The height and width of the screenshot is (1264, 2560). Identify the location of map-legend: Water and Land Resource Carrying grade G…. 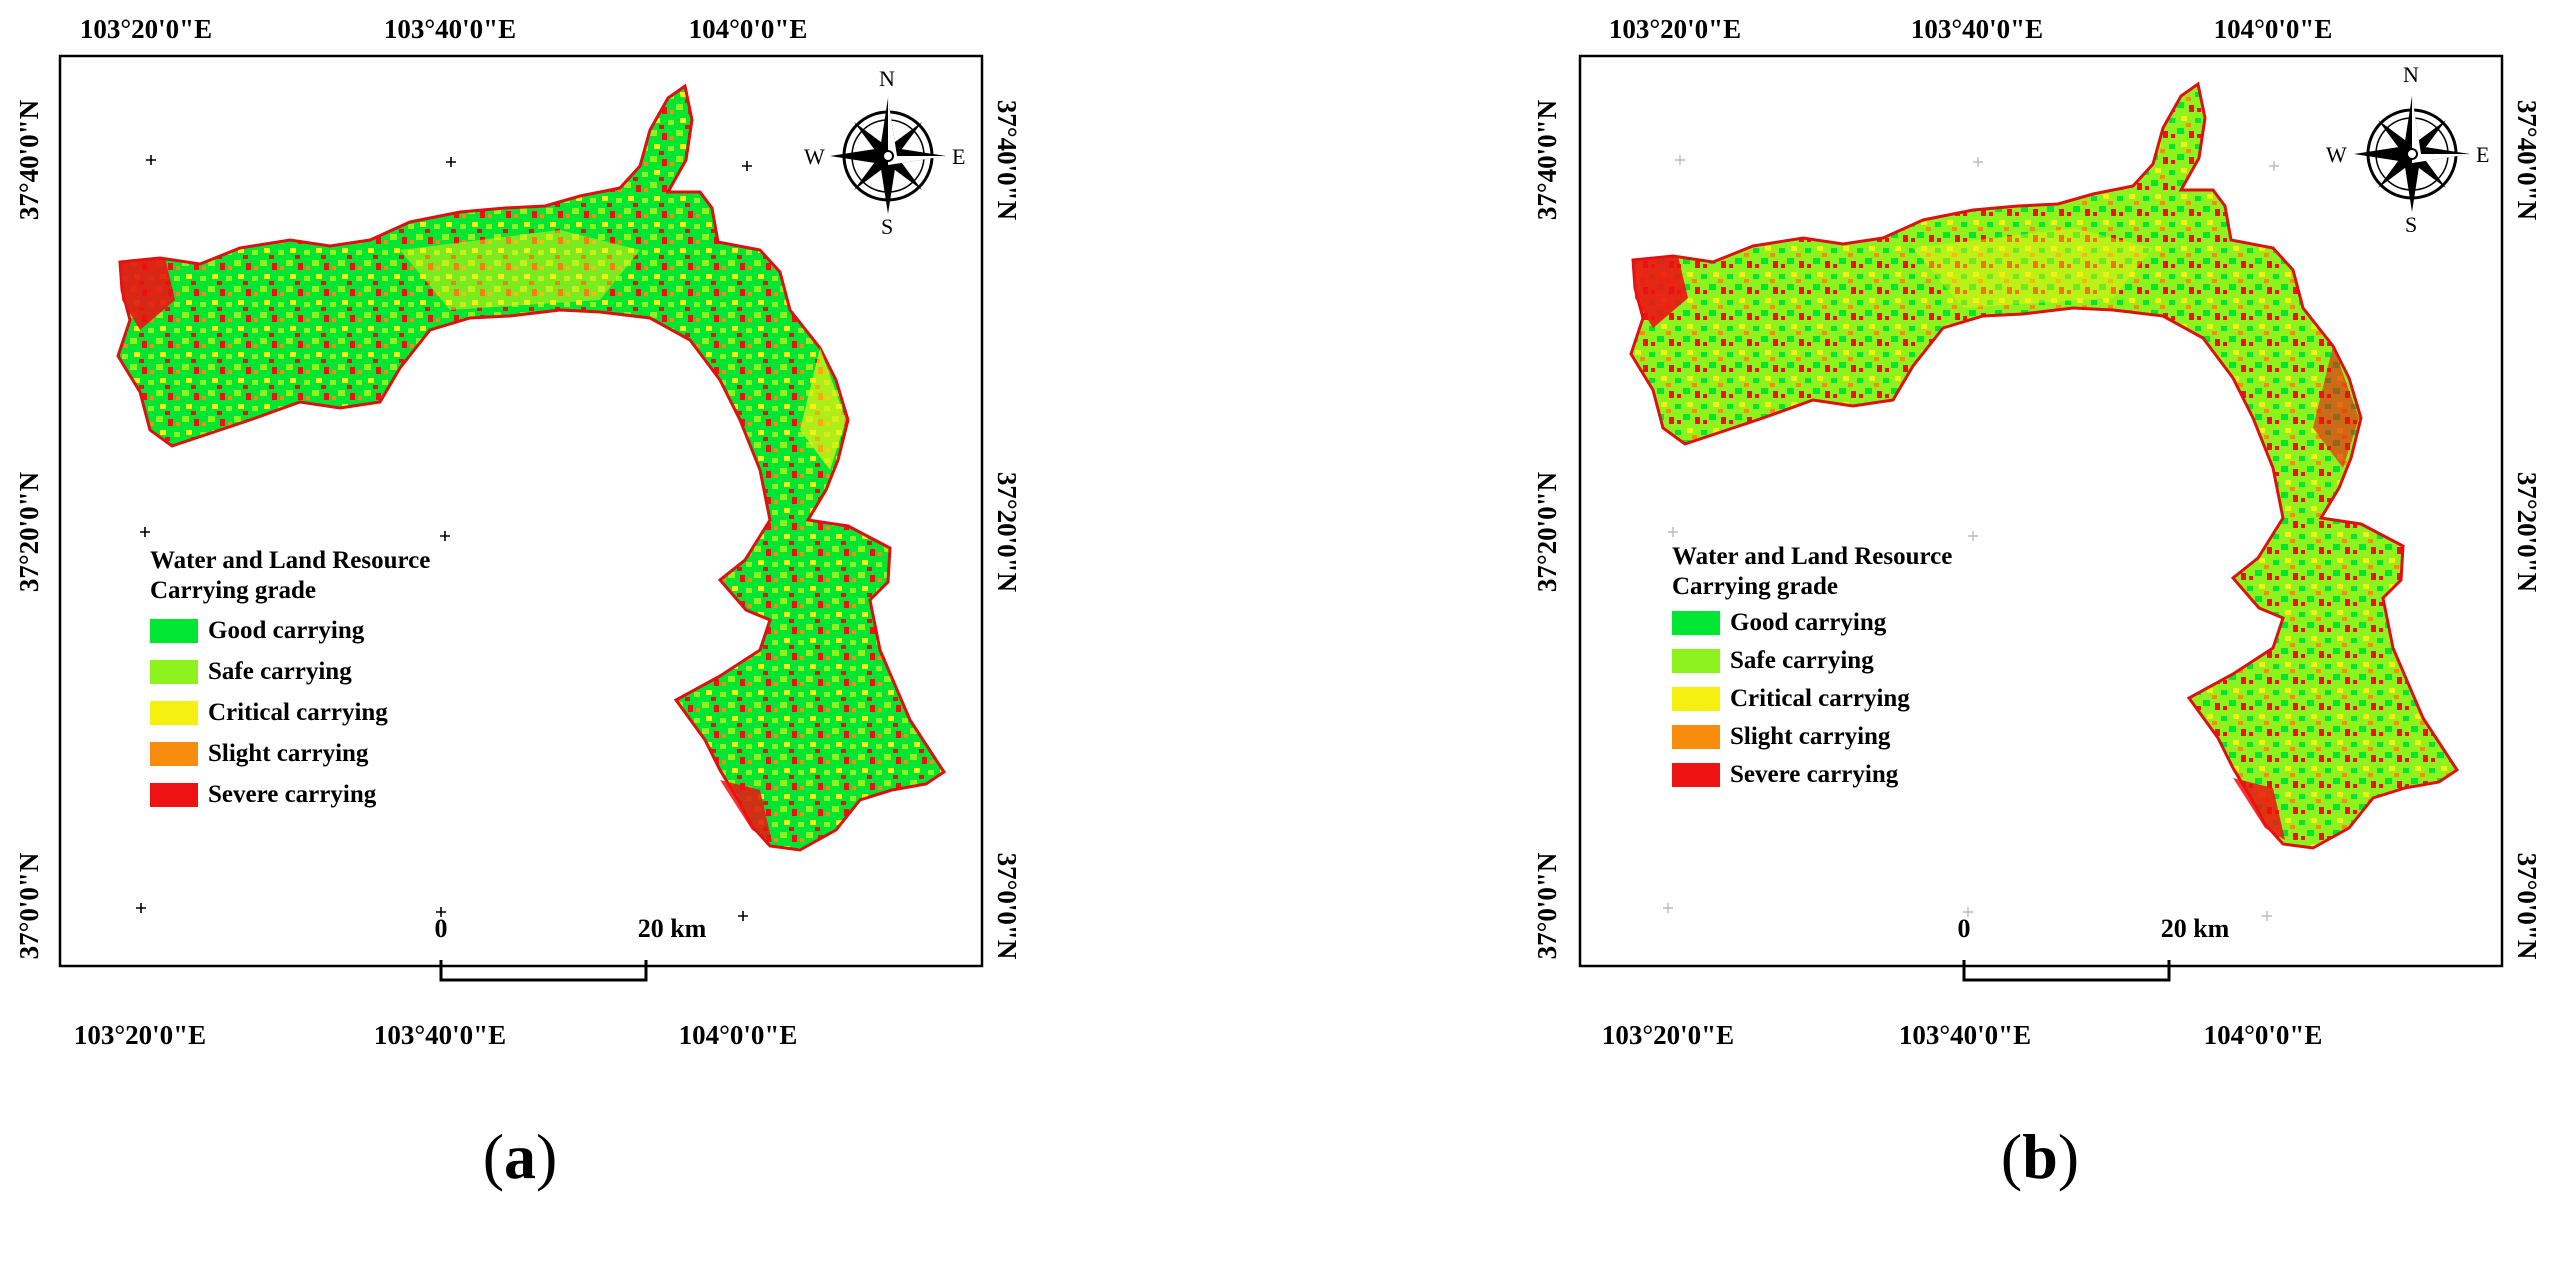
(290, 680).